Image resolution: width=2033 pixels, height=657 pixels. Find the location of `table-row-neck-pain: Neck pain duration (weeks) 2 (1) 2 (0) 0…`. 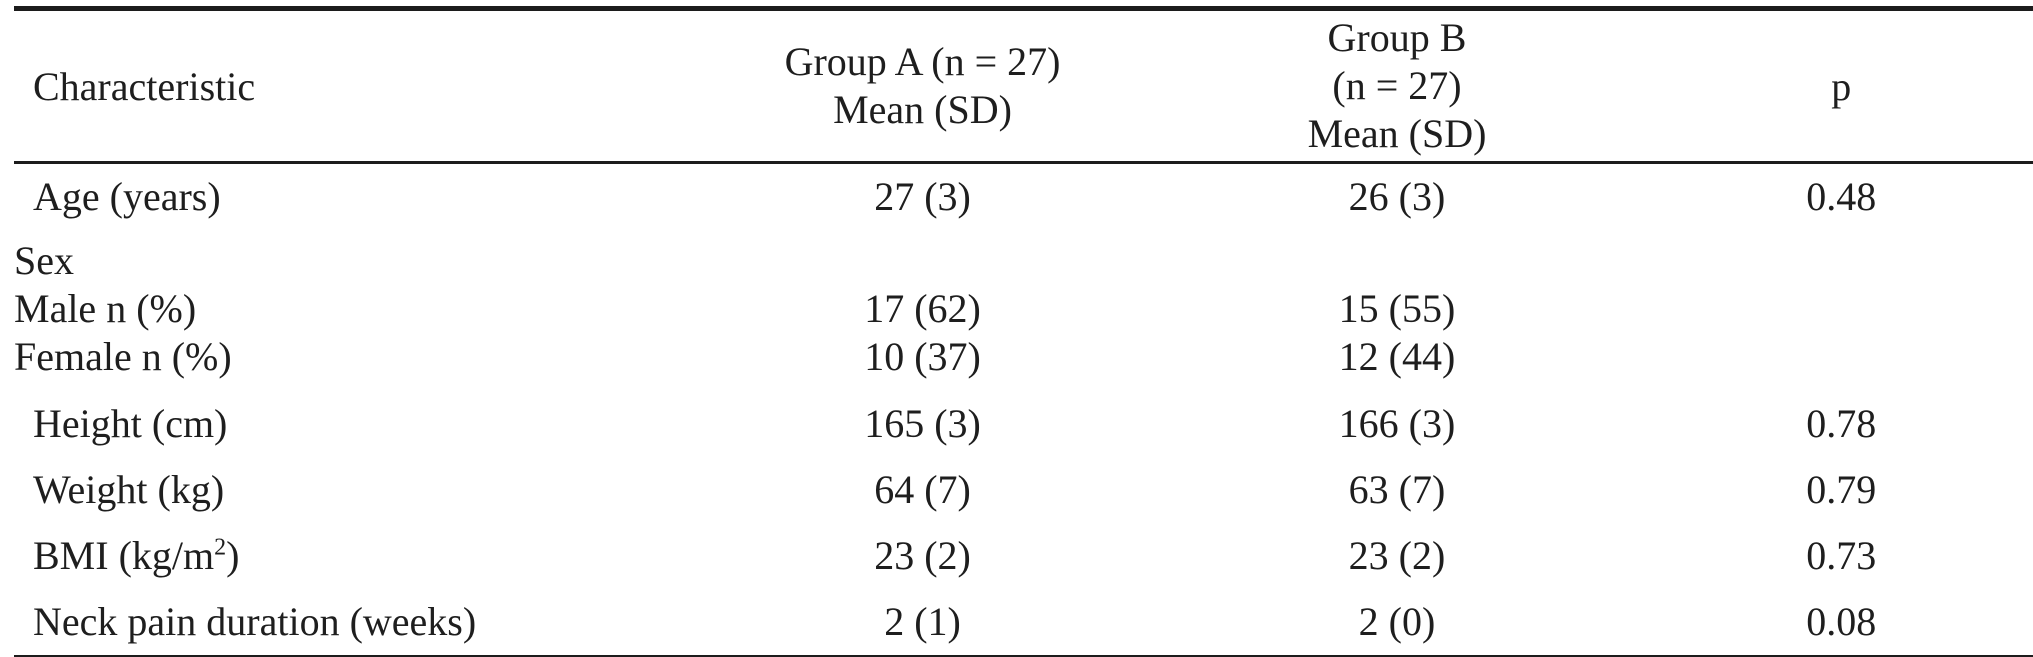

table-row-neck-pain: Neck pain duration (weeks) 2 (1) 2 (0) 0… is located at coordinates (1023, 623).